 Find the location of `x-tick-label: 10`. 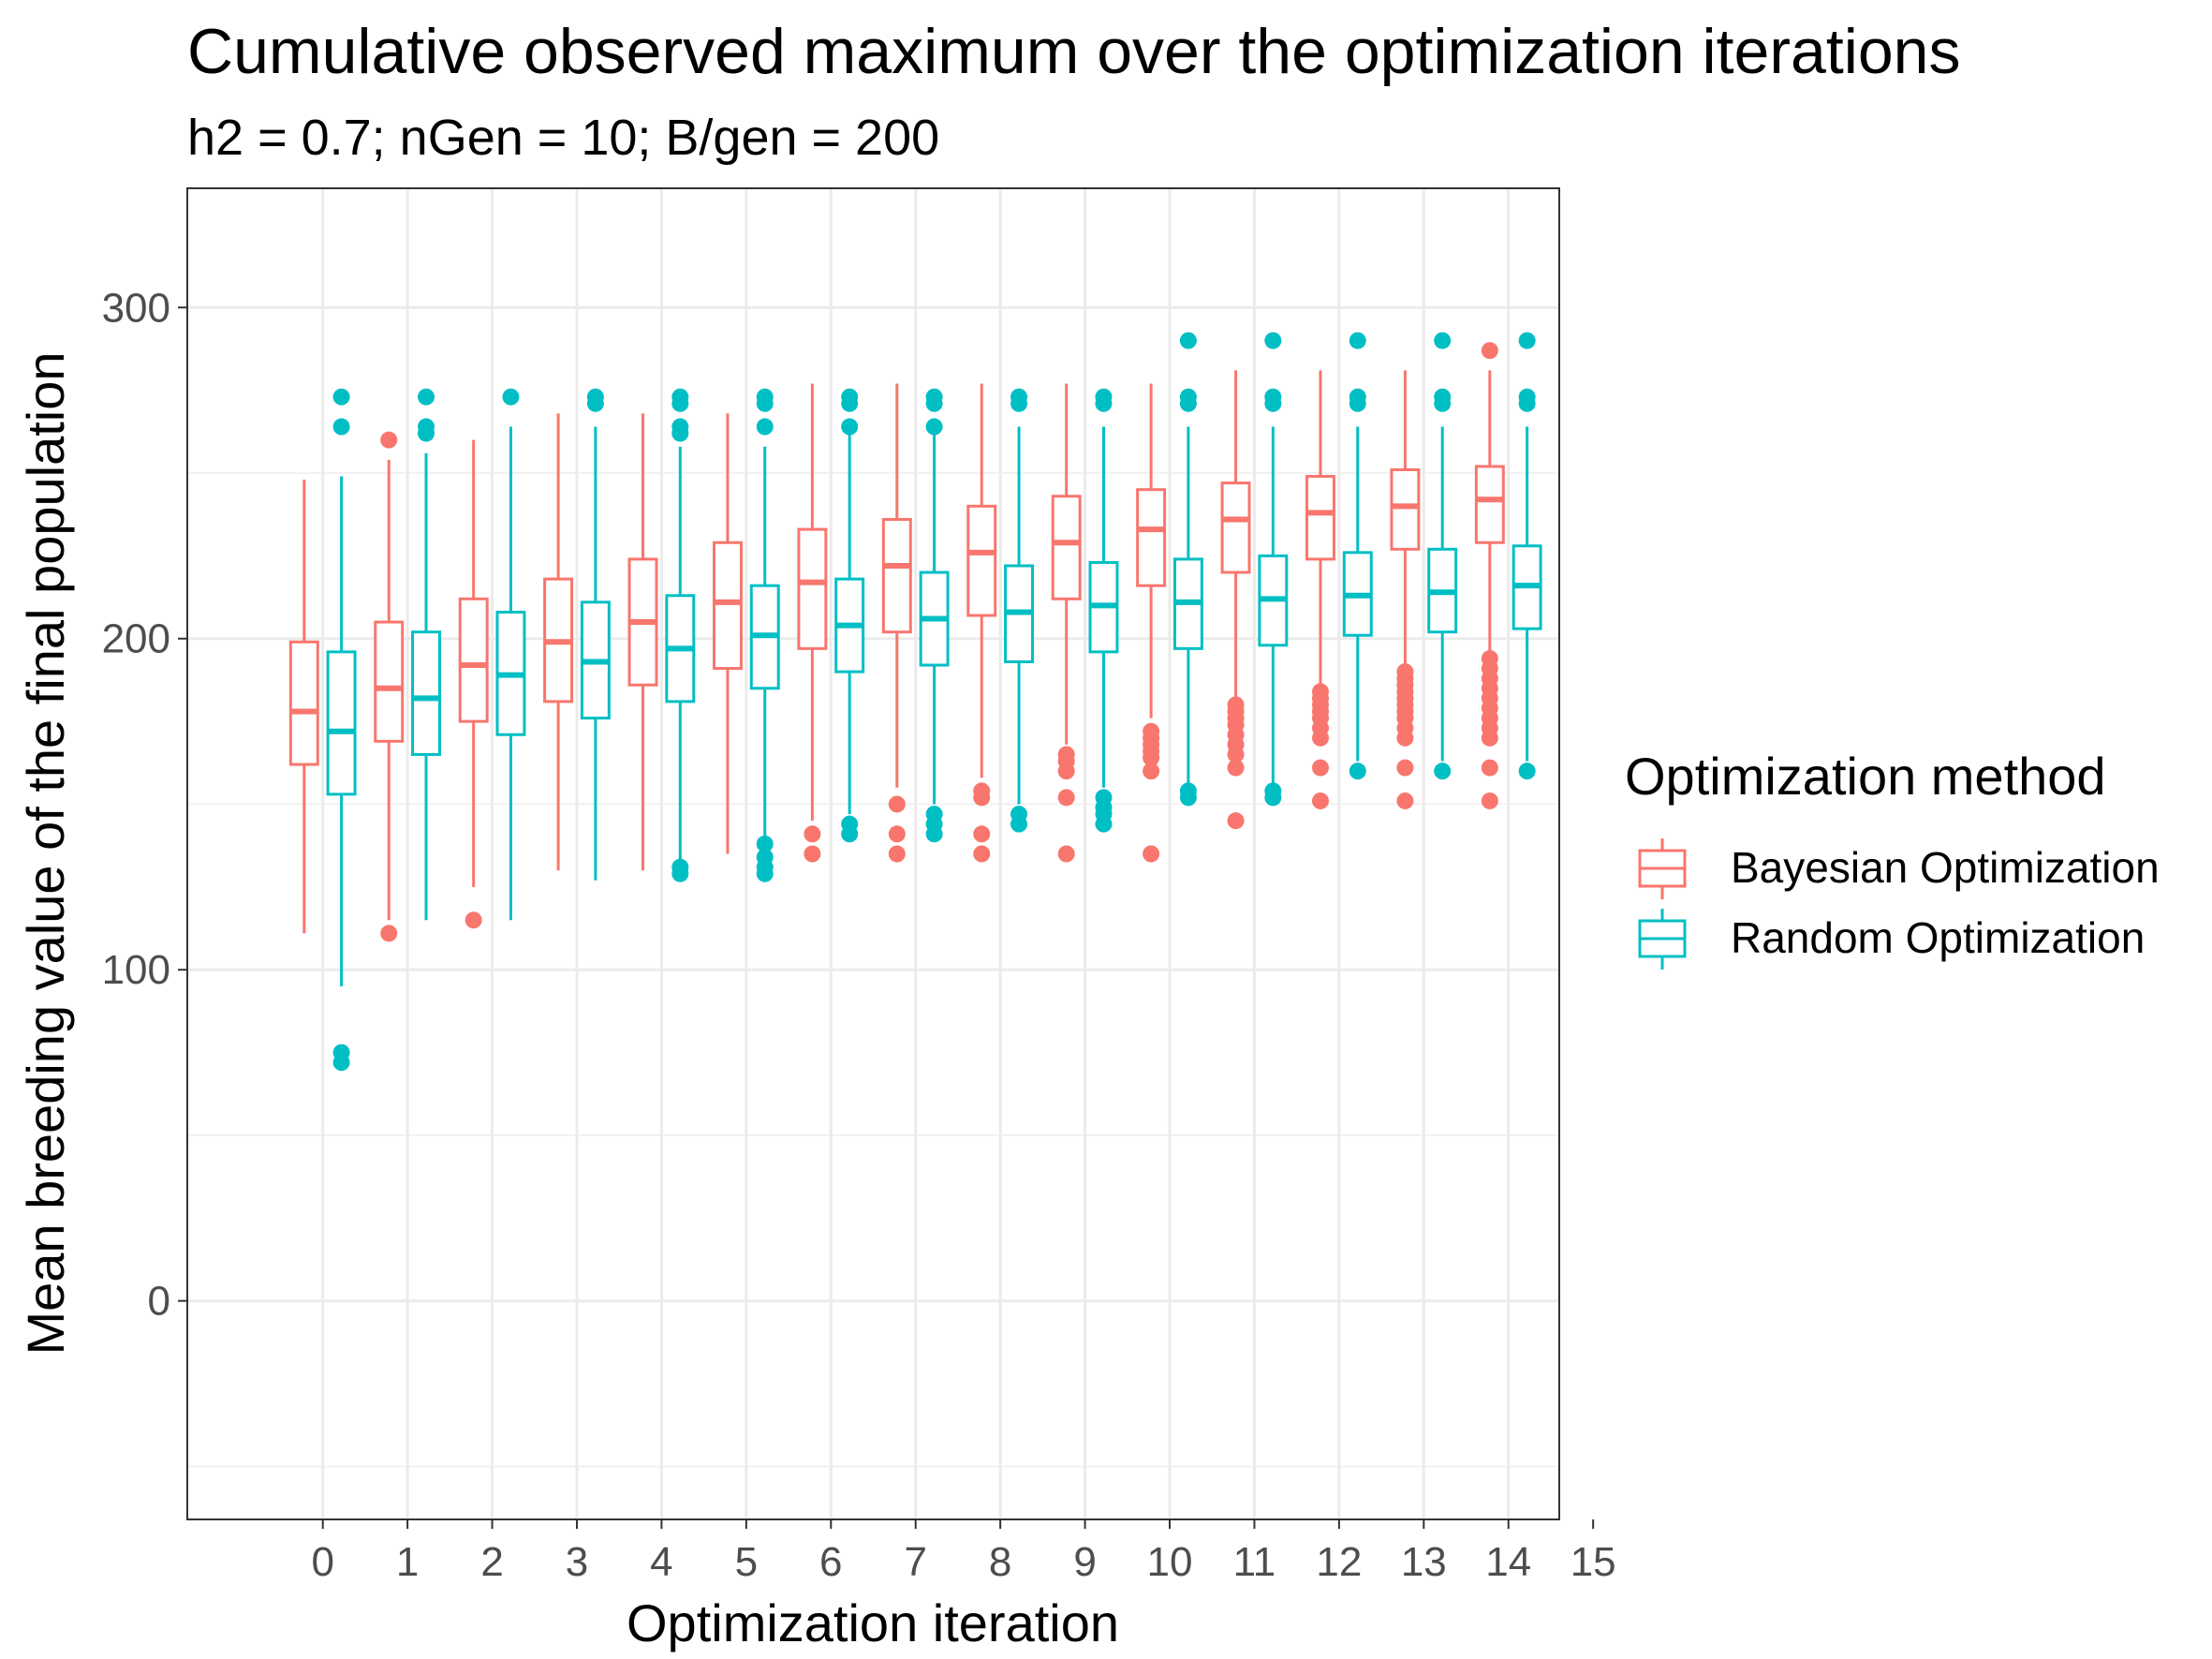

x-tick-label: 10 is located at coordinates (1170, 1562).